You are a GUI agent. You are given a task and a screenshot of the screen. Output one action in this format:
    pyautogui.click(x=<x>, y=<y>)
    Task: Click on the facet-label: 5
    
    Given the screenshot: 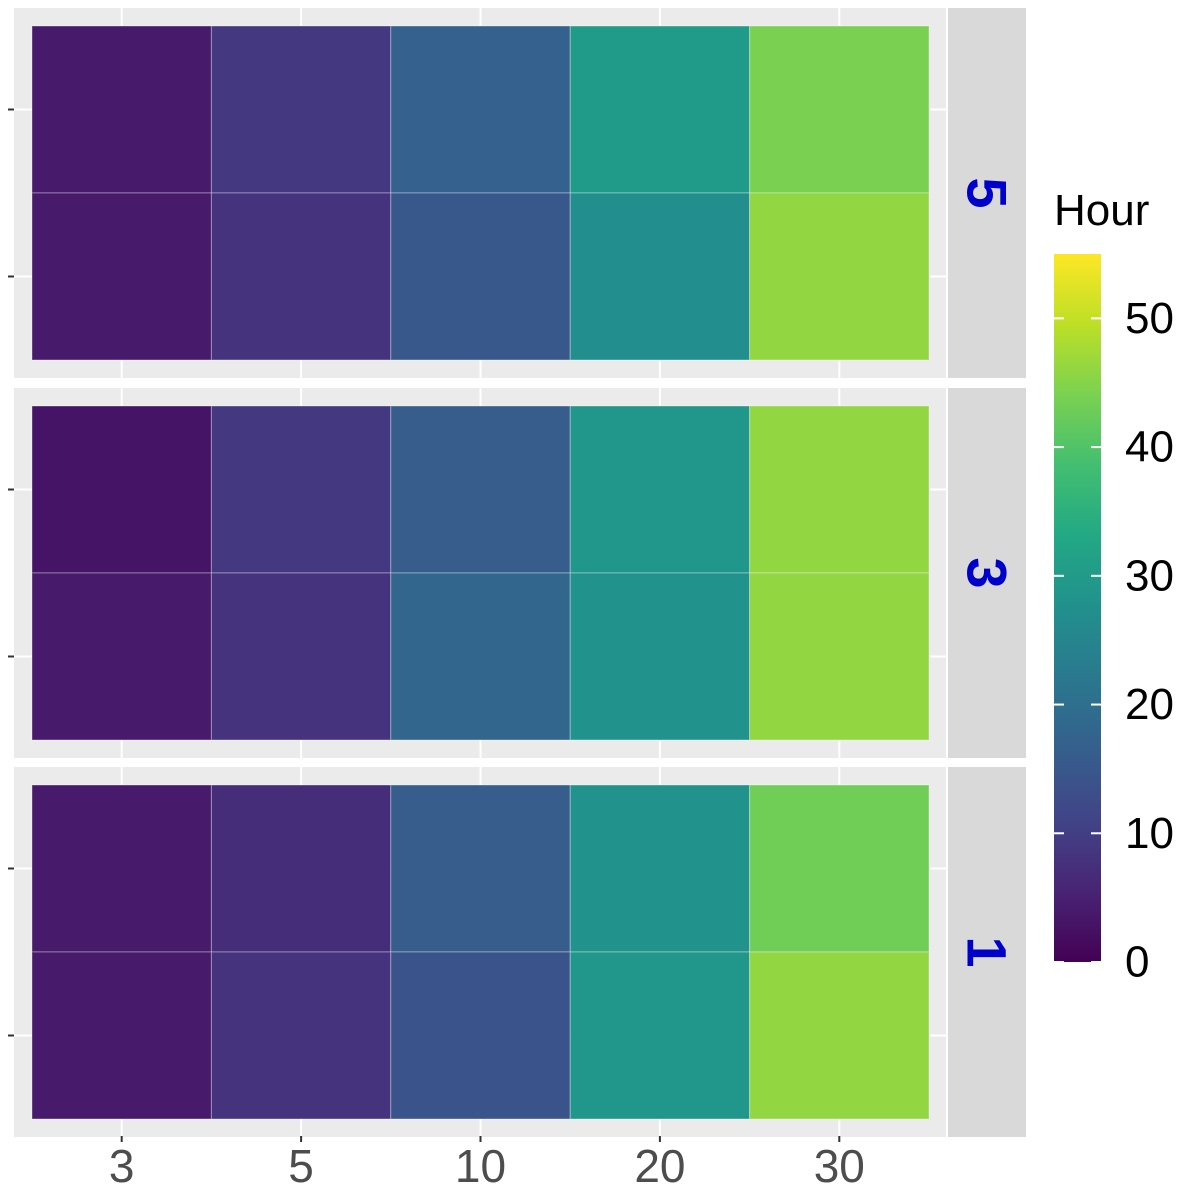 What is the action you would take?
    pyautogui.click(x=987, y=192)
    